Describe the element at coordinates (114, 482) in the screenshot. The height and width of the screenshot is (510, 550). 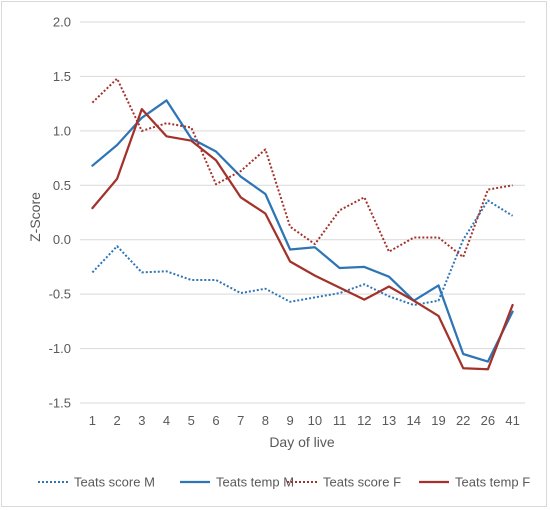
I see `legend-label: Teats score M` at that location.